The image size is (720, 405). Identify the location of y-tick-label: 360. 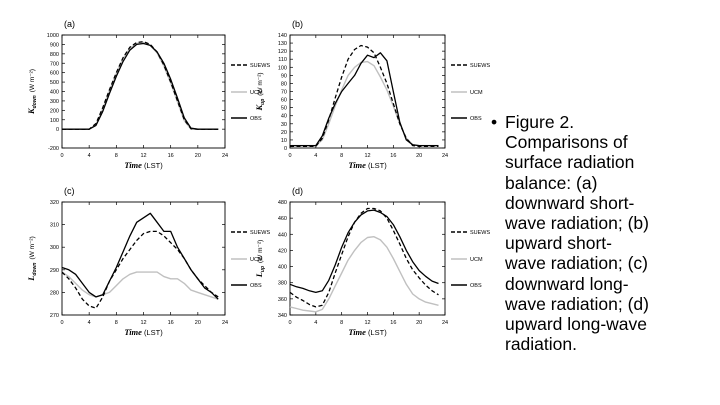
(282, 300).